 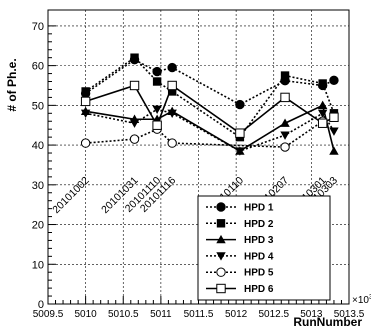 What do you see at coordinates (327, 322) in the screenshot?
I see `x-axis-title: RunNumber` at bounding box center [327, 322].